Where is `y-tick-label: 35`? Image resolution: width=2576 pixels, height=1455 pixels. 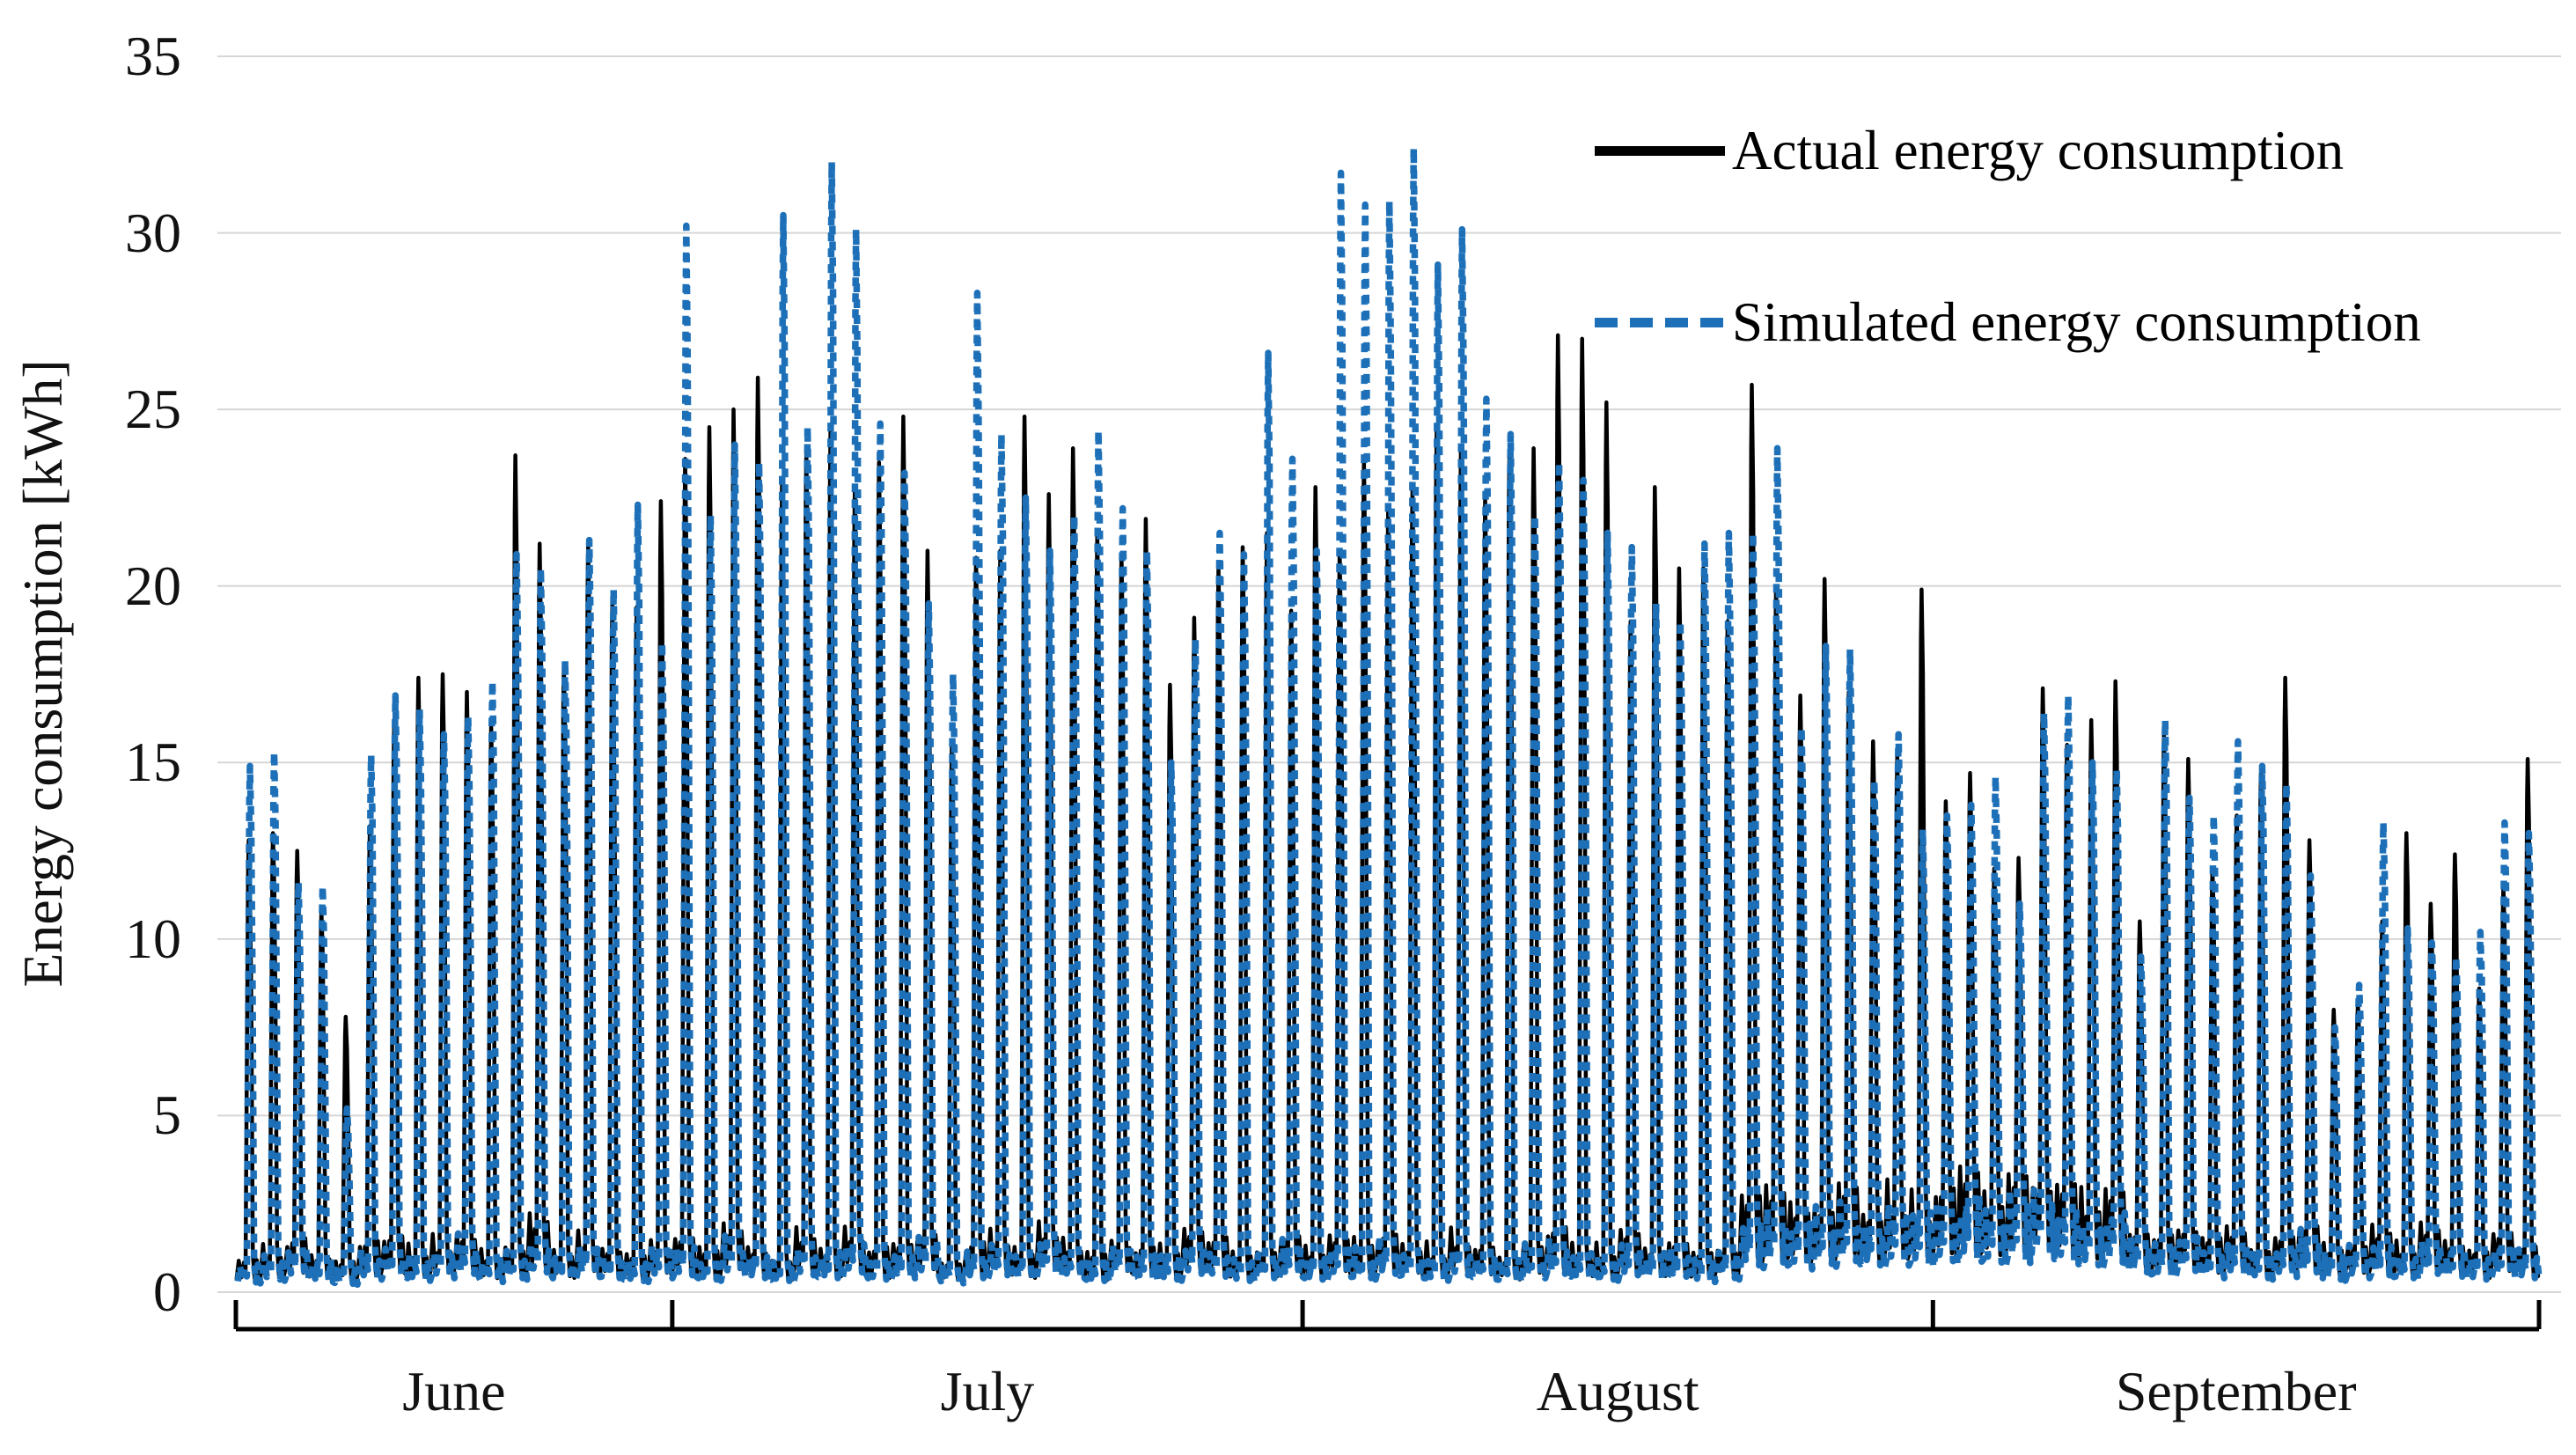 y-tick-label: 35 is located at coordinates (153, 56).